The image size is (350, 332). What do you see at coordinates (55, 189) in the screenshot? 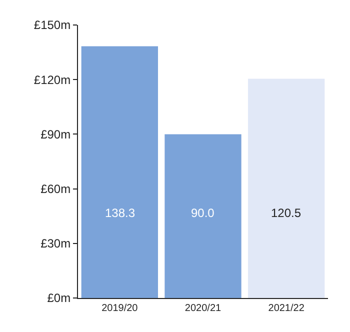
I see `y-tick-label: £60m` at bounding box center [55, 189].